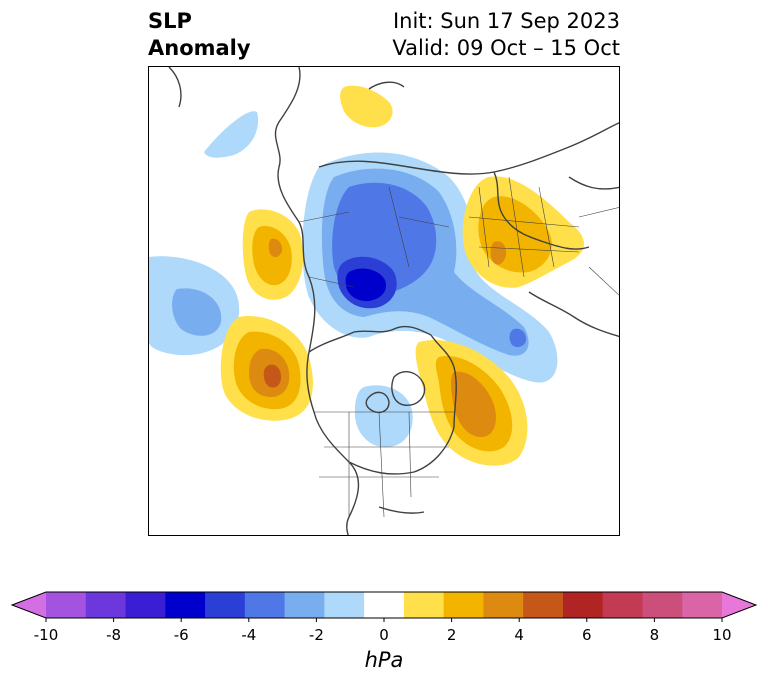 This screenshot has height=686, width=768. Describe the element at coordinates (181, 635) in the screenshot. I see `colorbar-tick-label: -6` at that location.